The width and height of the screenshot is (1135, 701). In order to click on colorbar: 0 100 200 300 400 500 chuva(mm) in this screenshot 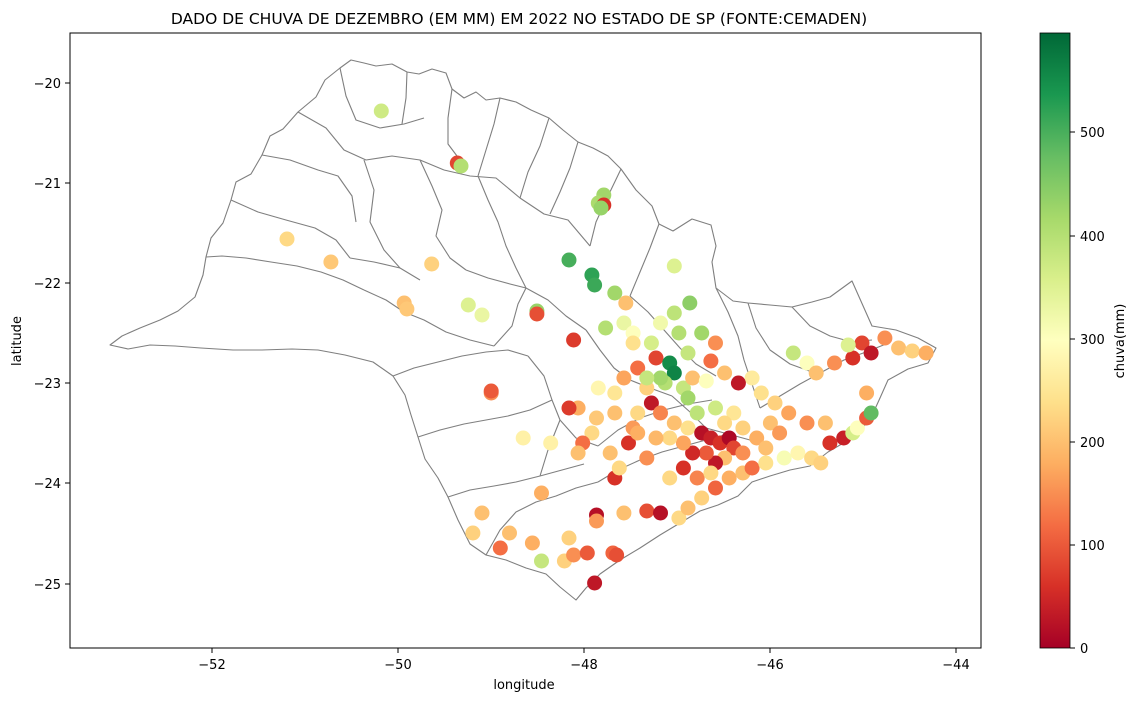, I will do `click(1083, 344)`.